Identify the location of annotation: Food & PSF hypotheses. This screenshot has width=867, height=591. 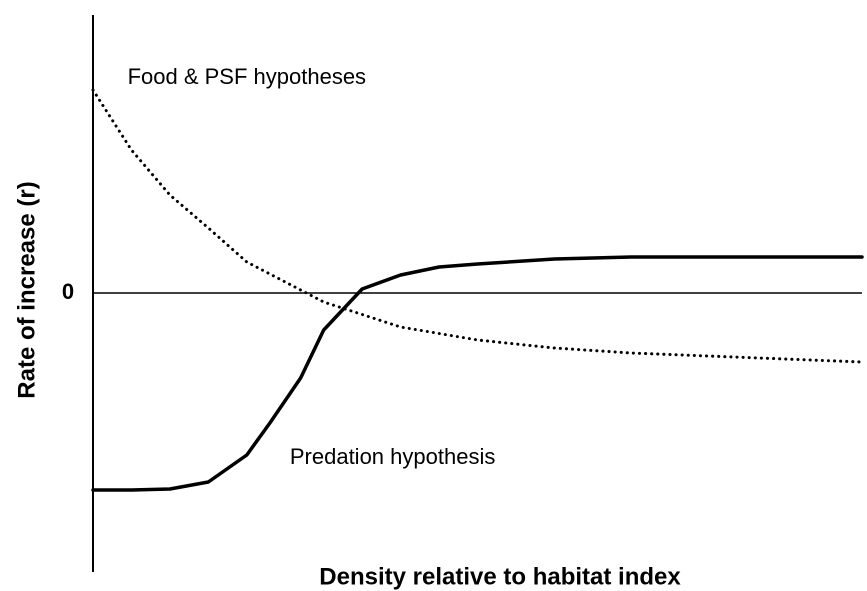
(247, 76).